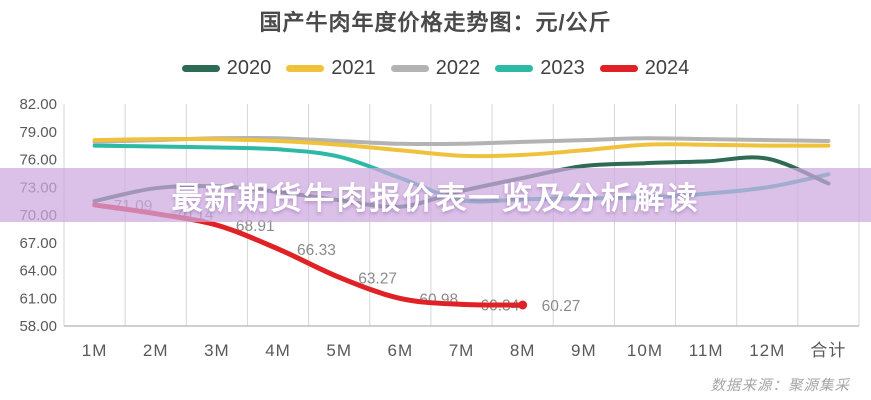  What do you see at coordinates (38, 298) in the screenshot?
I see `y-tick-label: 61.00` at bounding box center [38, 298].